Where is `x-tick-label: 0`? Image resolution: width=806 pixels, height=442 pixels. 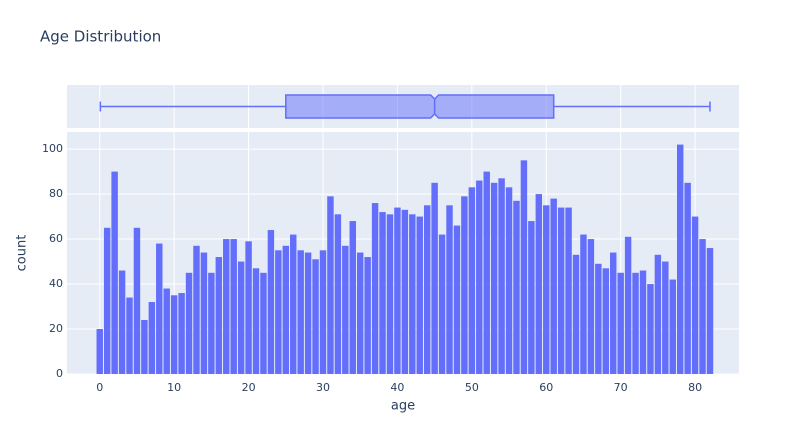 x-tick-label: 0 is located at coordinates (99, 387).